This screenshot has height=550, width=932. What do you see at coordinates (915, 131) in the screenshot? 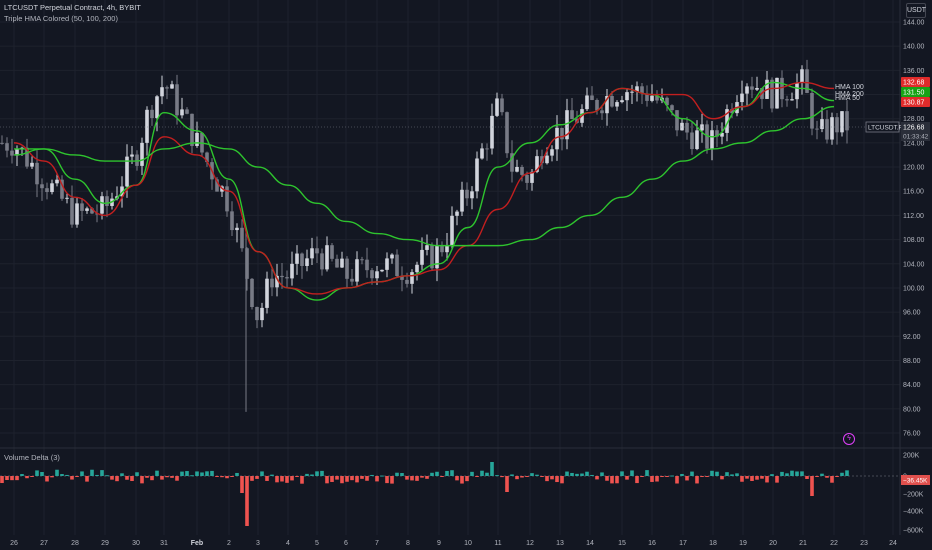
I see `last-price-bg` at bounding box center [915, 131].